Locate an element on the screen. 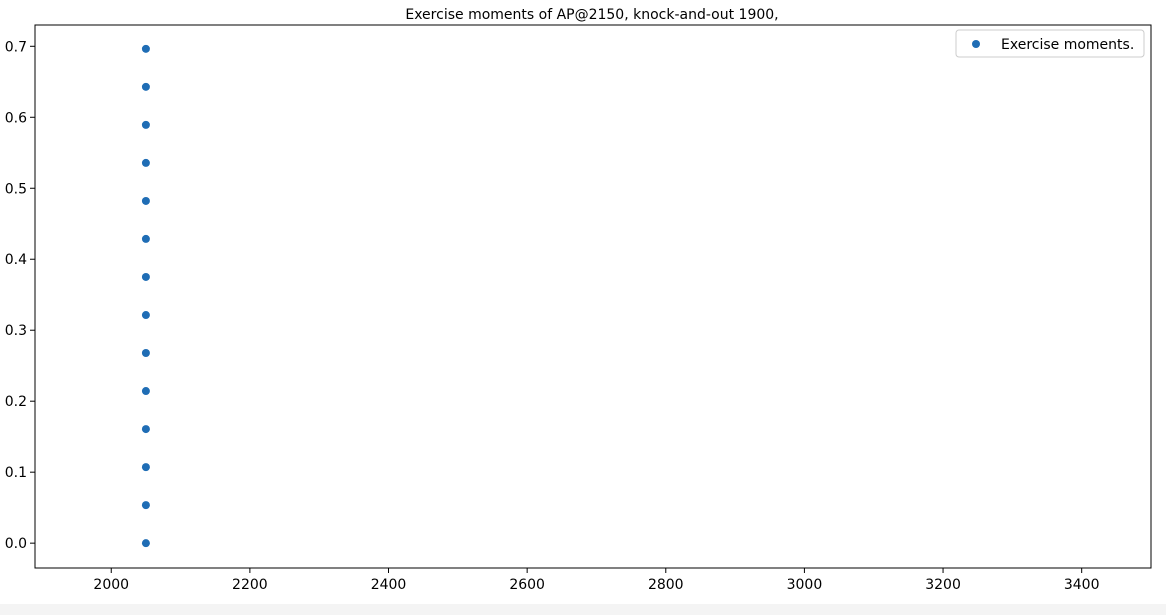 The height and width of the screenshot is (615, 1166). y-tick-label: 0.3 is located at coordinates (16, 331).